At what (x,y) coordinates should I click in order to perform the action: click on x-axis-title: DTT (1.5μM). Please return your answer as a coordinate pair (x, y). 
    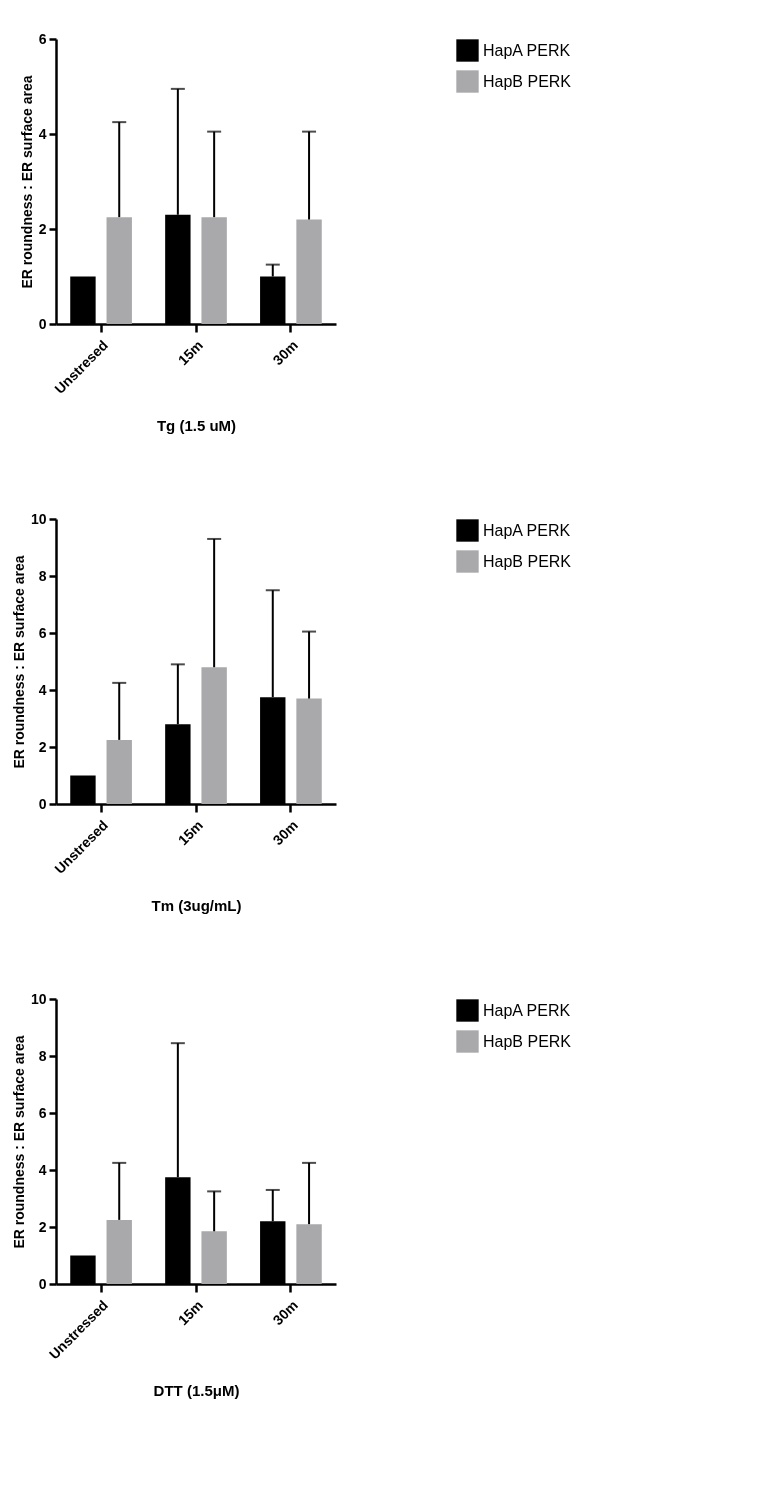
    Looking at the image, I should click on (196, 1391).